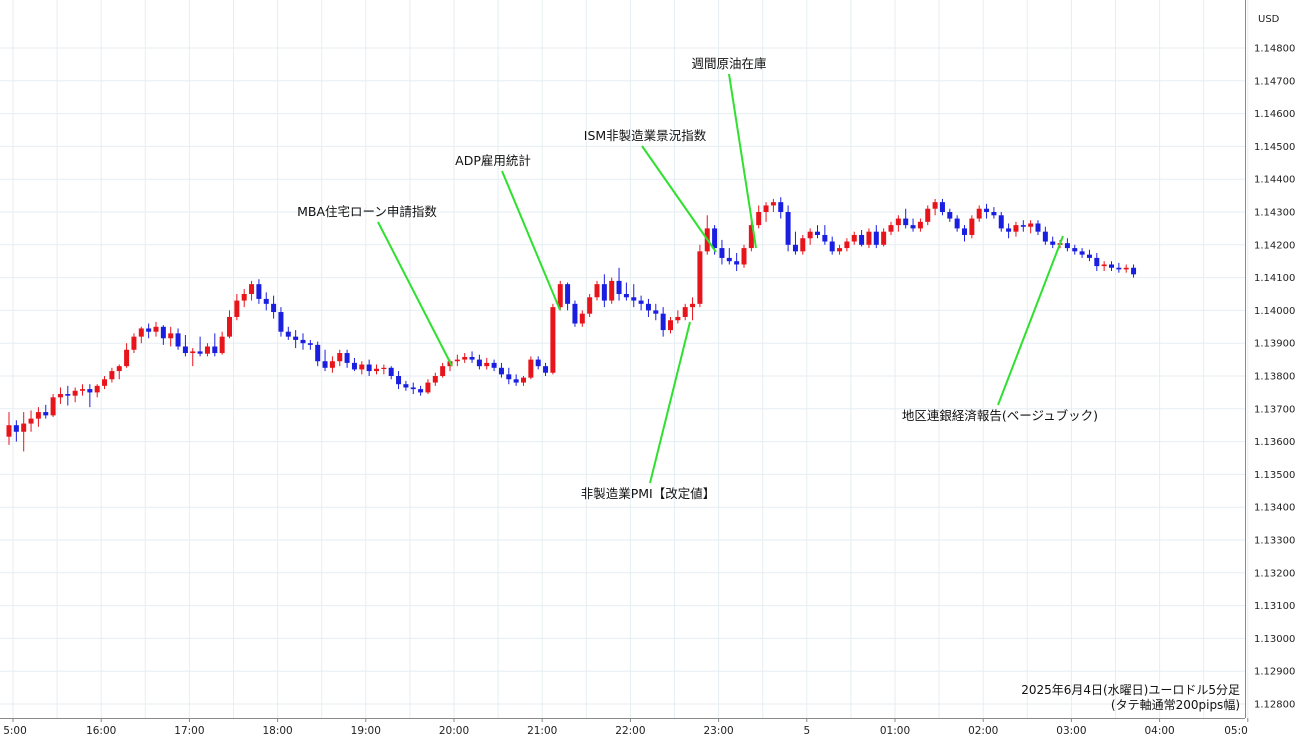  Describe the element at coordinates (15, 731) in the screenshot. I see `x-tick-label: 5:00` at that location.